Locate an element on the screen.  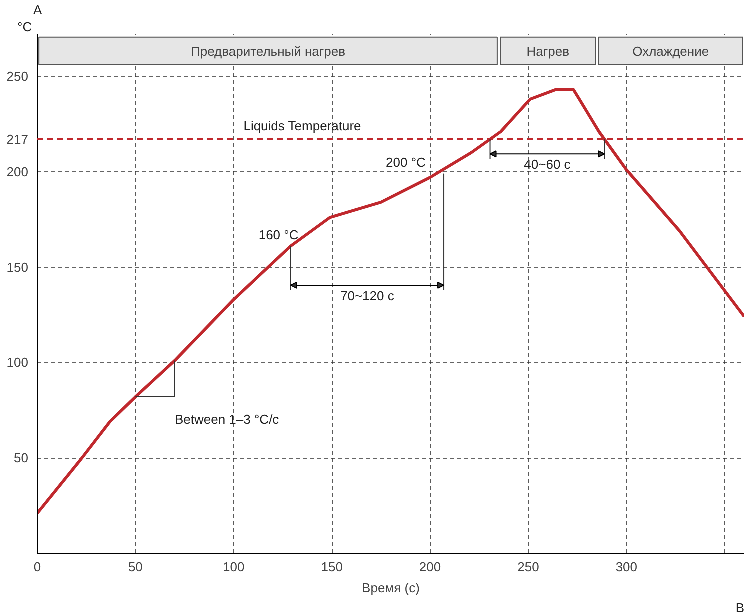
annotation: 40~60 c is located at coordinates (548, 164).